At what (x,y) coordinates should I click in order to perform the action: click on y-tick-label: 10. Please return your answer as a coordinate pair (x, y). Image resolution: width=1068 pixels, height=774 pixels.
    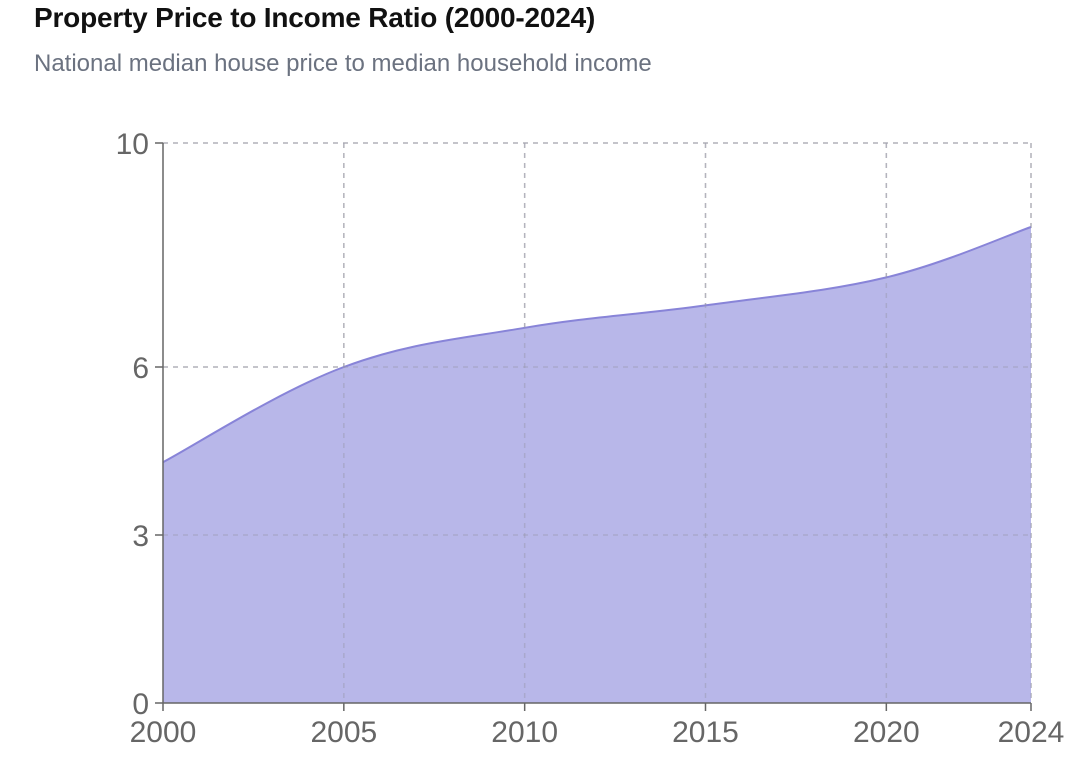
    Looking at the image, I should click on (132, 144).